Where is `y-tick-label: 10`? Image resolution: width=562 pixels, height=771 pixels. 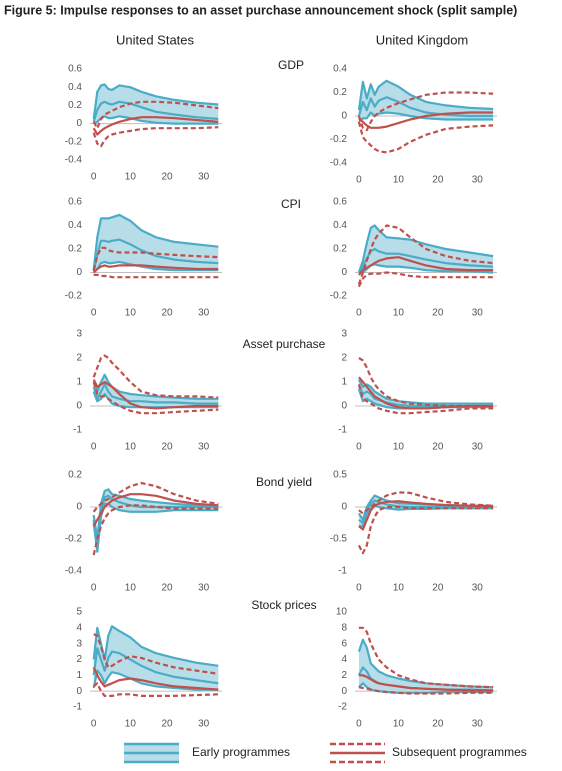 y-tick-label: 10 is located at coordinates (342, 612).